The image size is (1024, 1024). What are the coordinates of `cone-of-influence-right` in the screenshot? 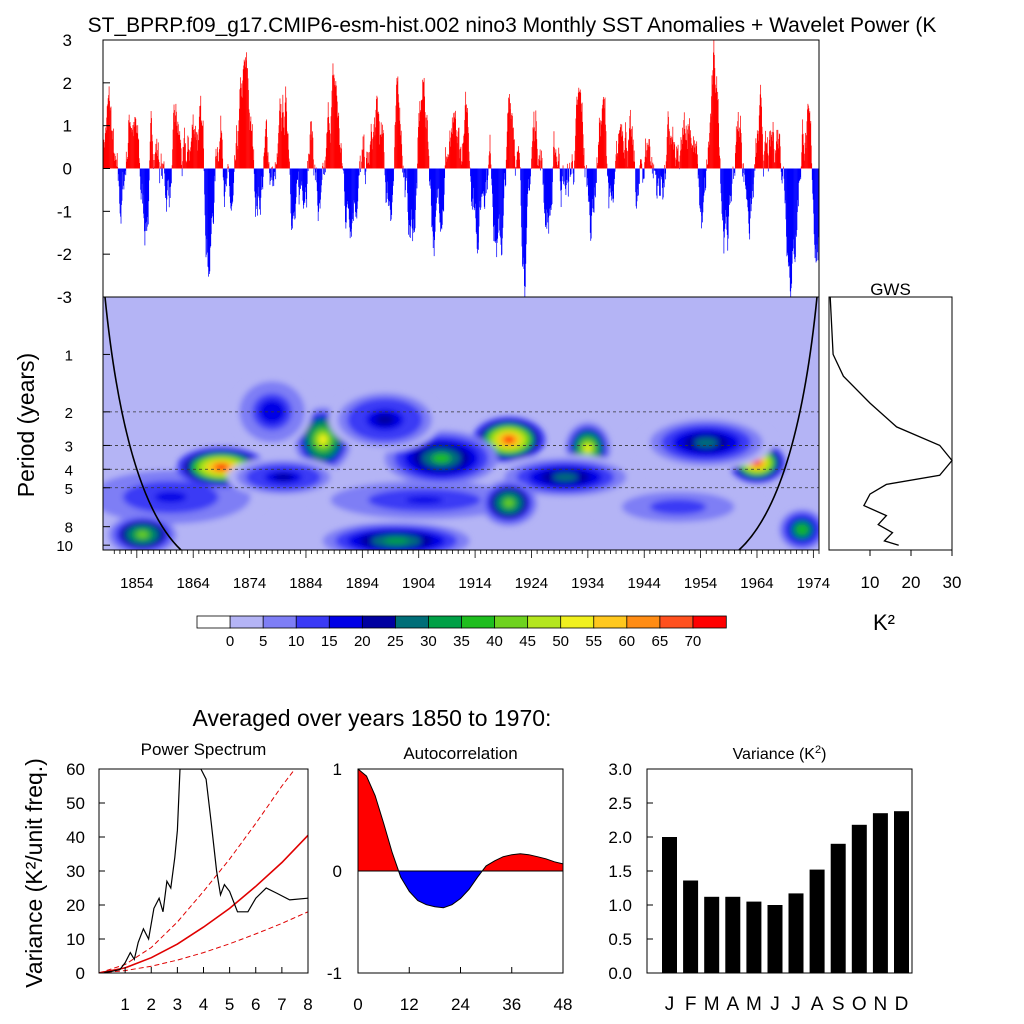 It's located at (778, 423).